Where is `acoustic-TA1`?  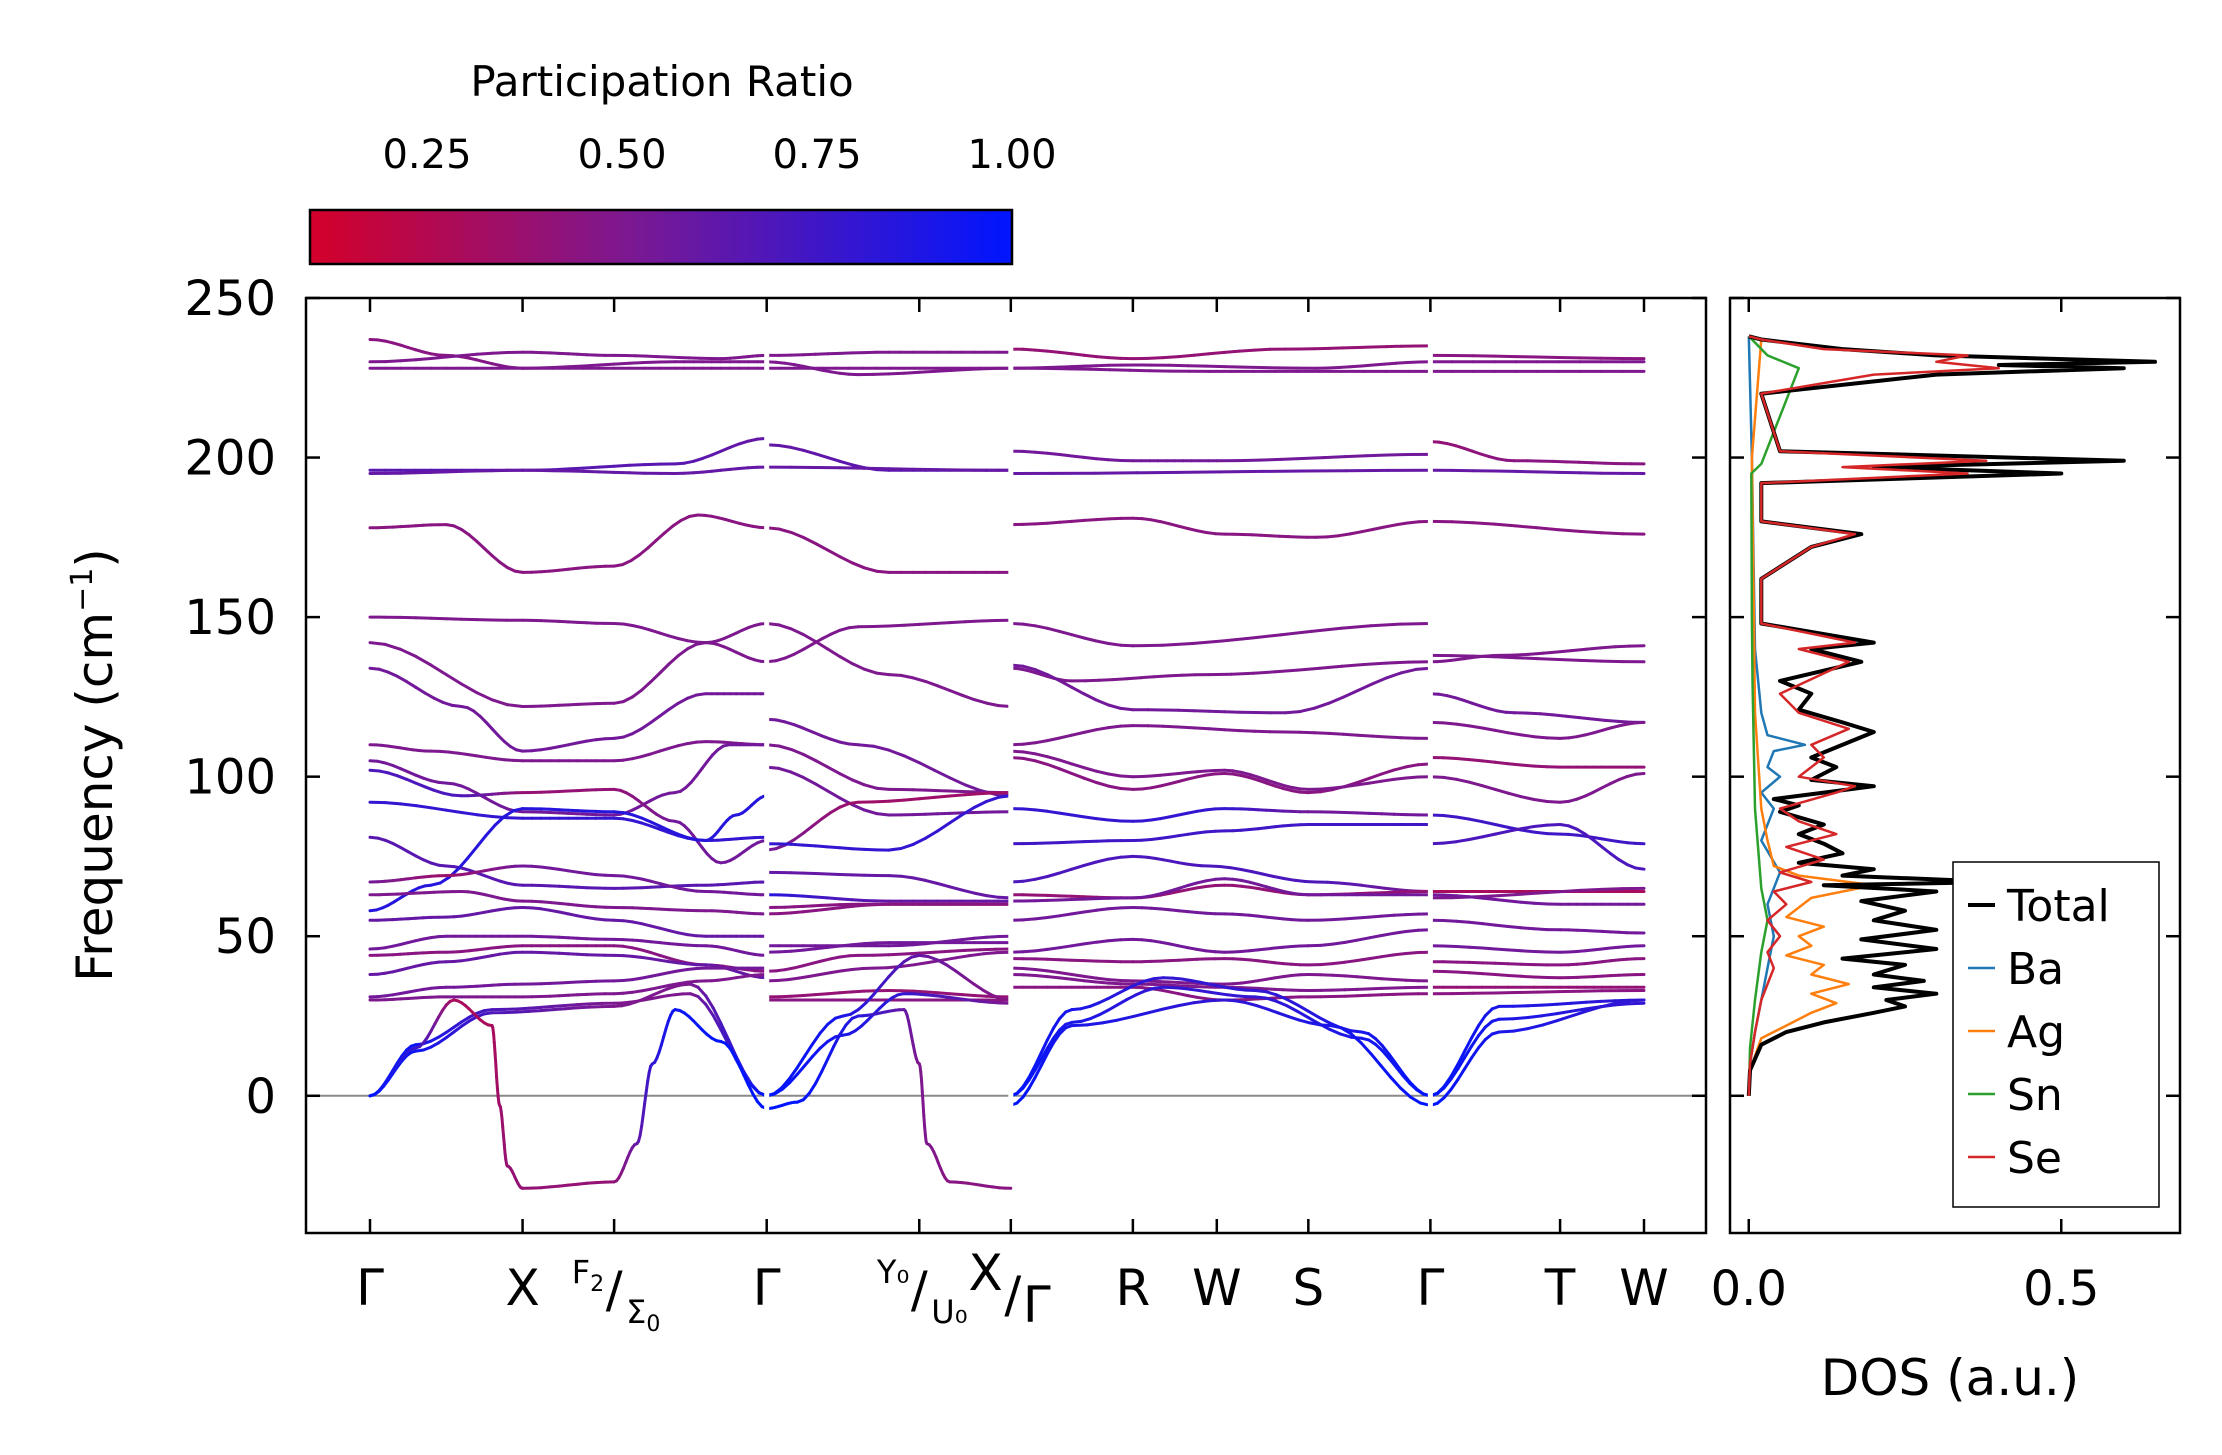
acoustic-TA1 is located at coordinates (1007, 1025).